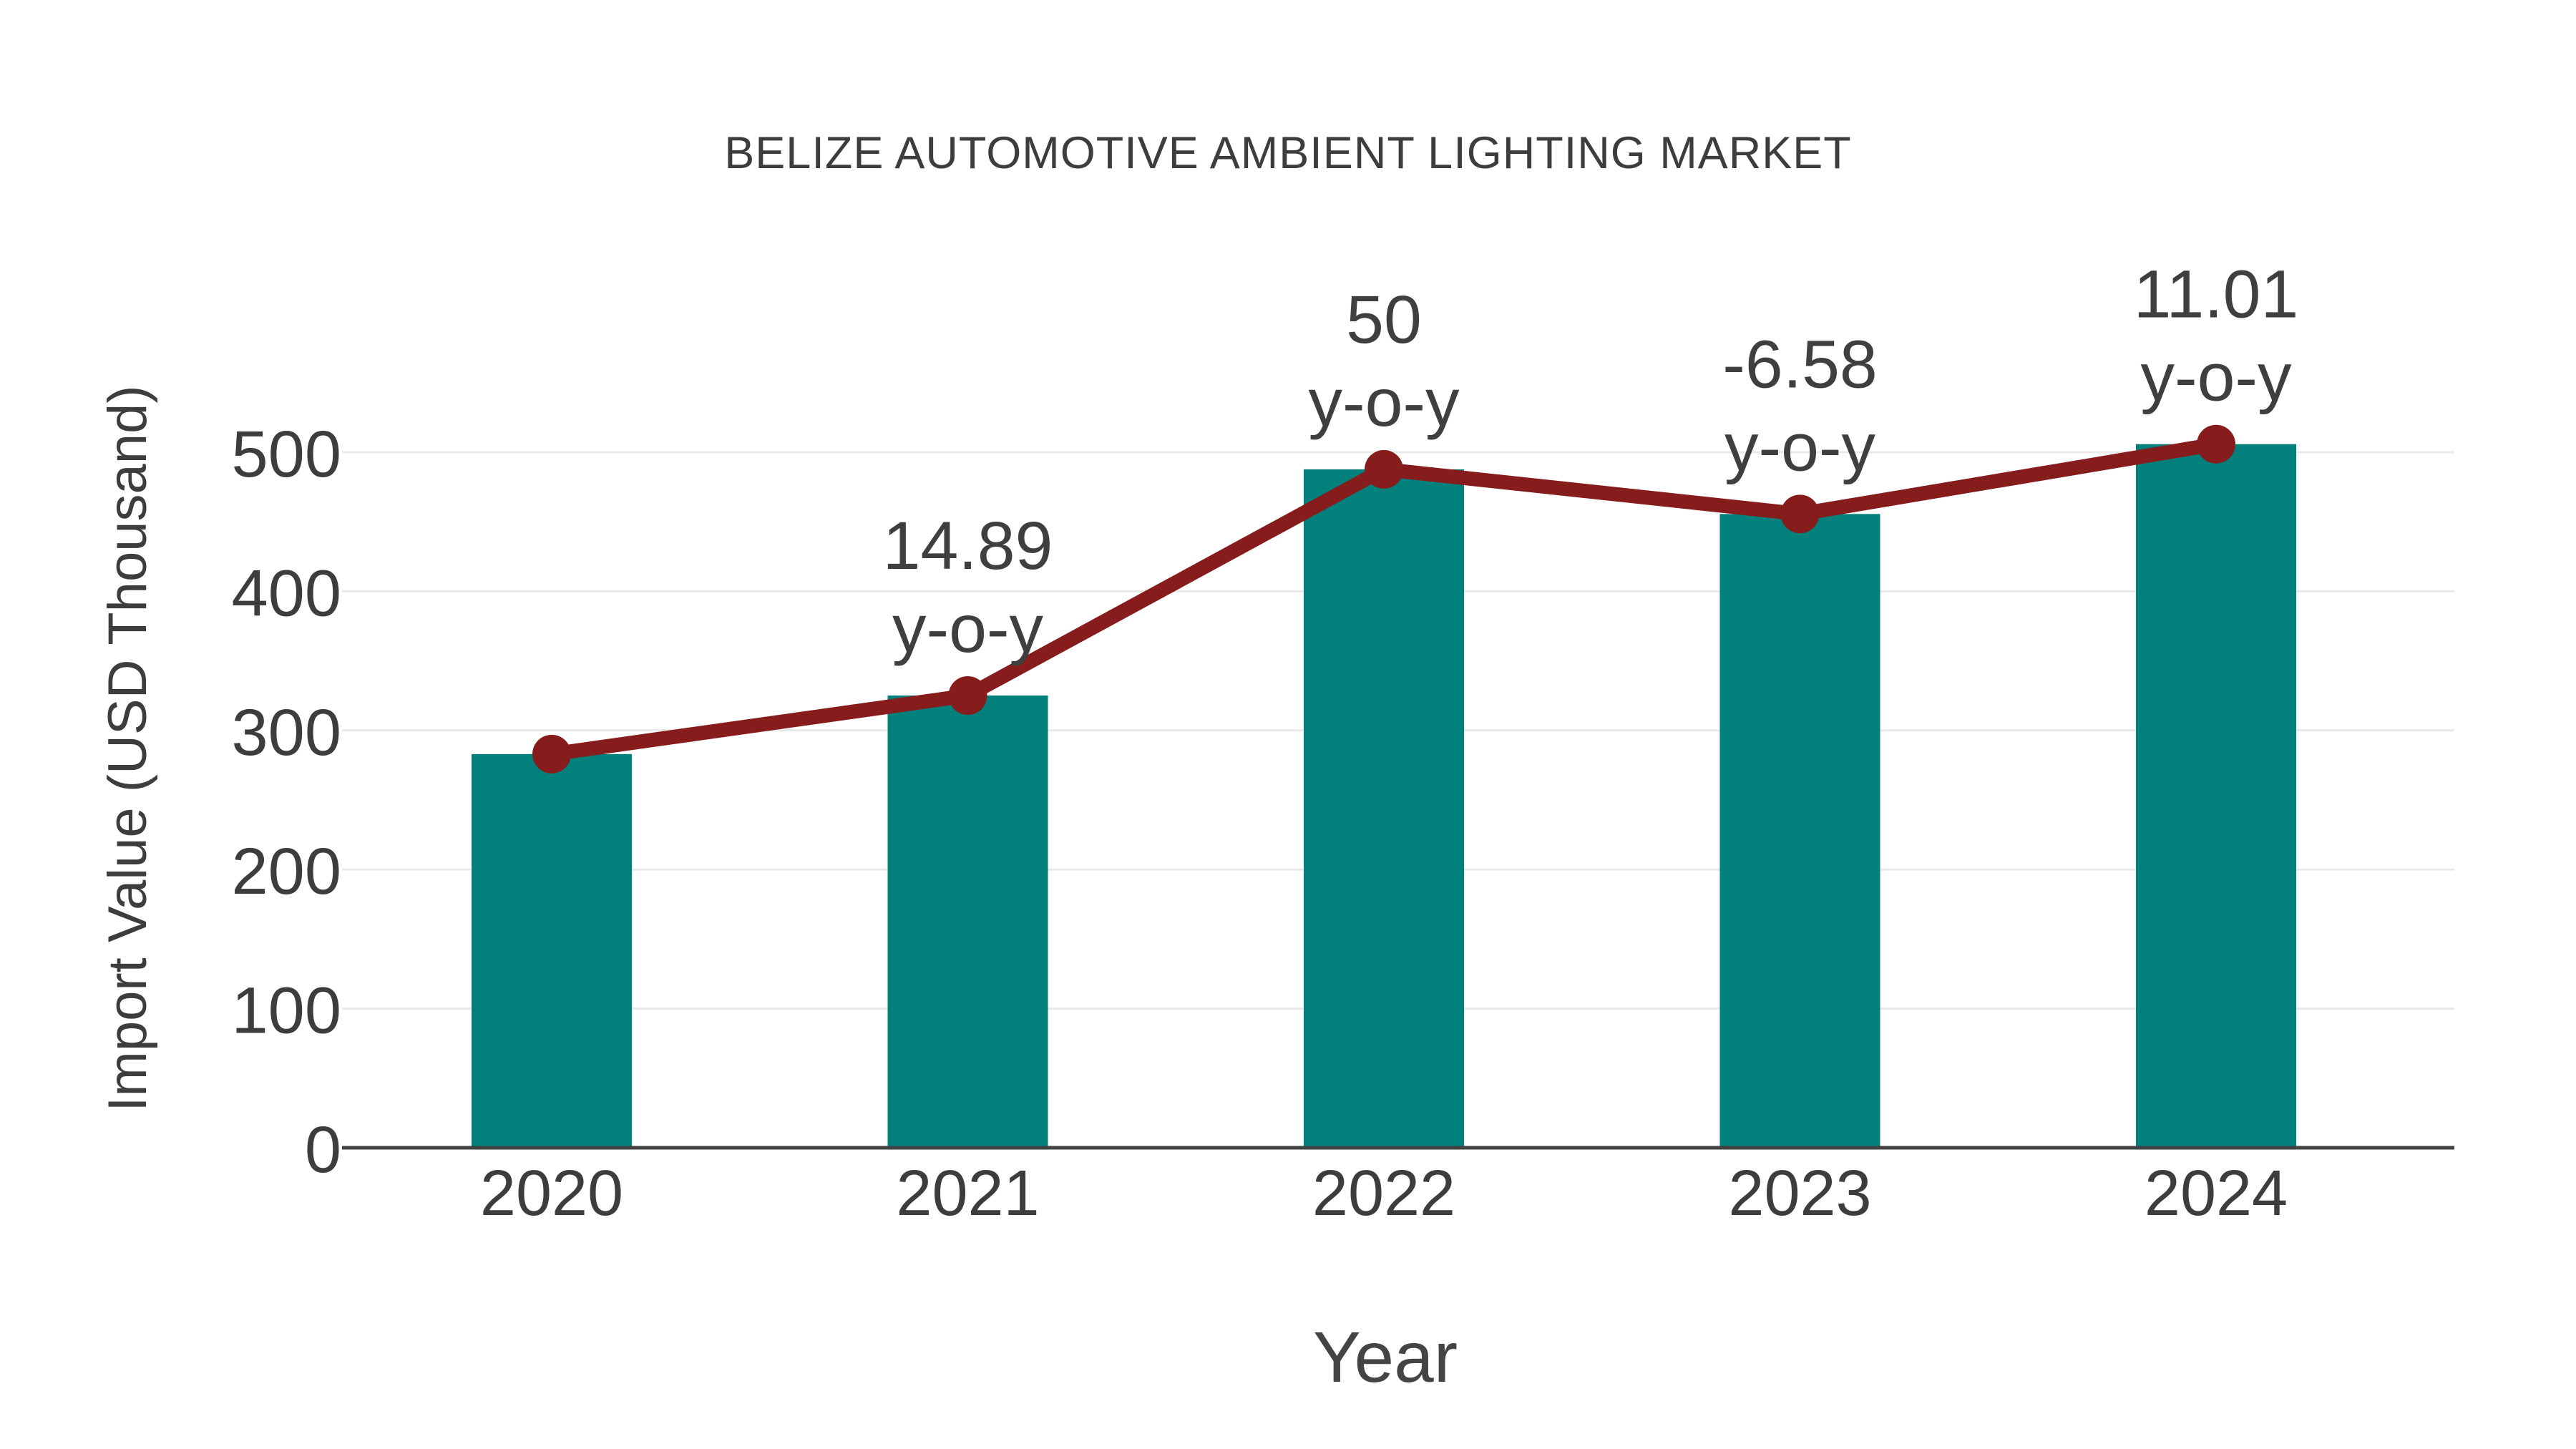 This screenshot has height=1449, width=2576. What do you see at coordinates (287, 454) in the screenshot?
I see `y-tick-label-500: 500` at bounding box center [287, 454].